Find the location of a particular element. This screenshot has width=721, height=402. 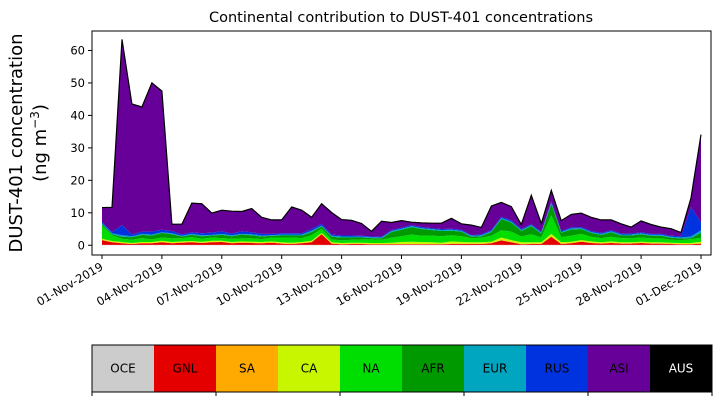

area-na is located at coordinates (401, 229).